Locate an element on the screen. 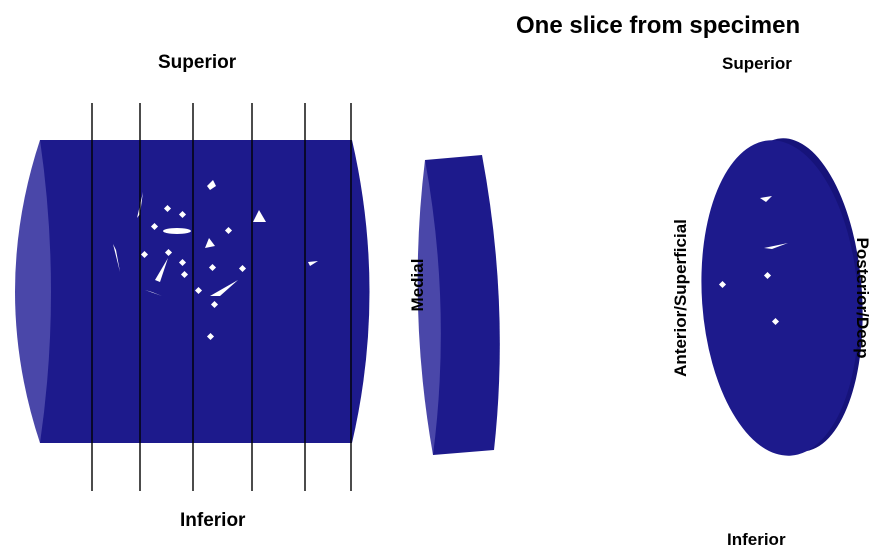  slice-face is located at coordinates (780, 298).